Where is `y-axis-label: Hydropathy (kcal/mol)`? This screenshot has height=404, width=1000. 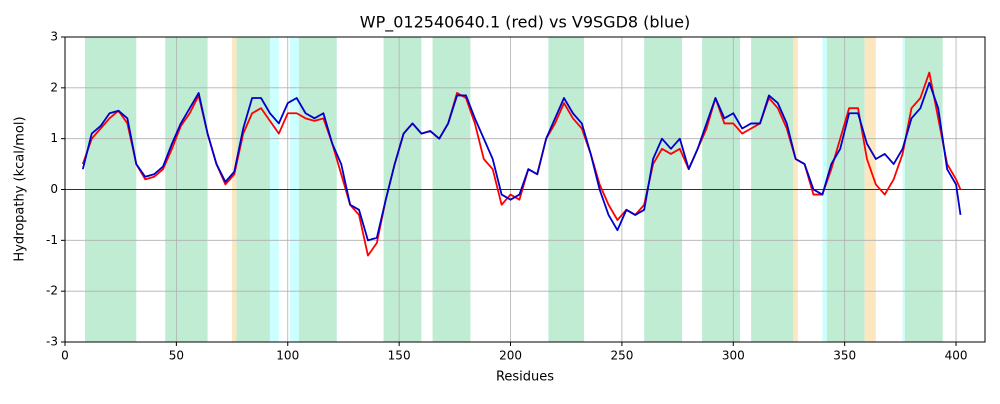 y-axis-label: Hydropathy (kcal/mol) is located at coordinates (20, 188).